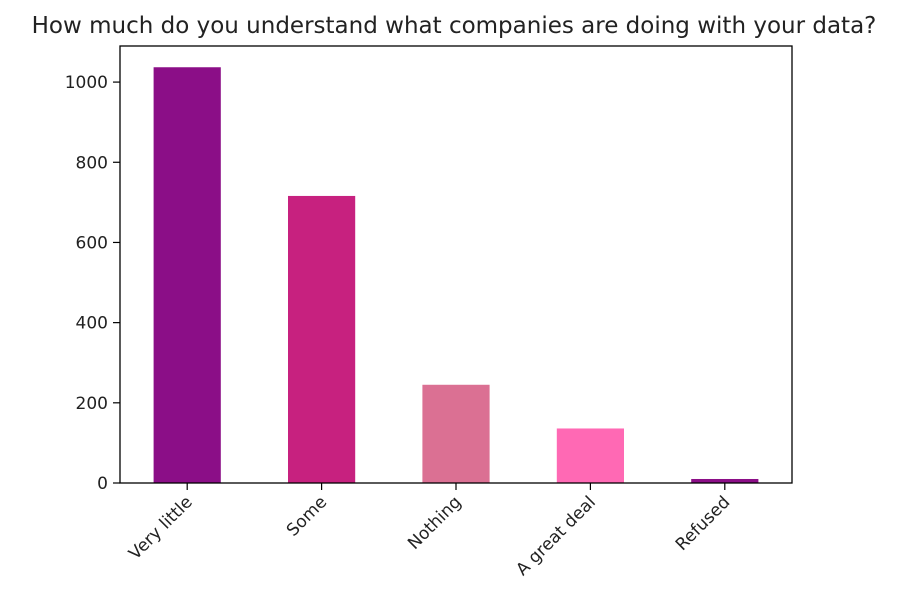  Describe the element at coordinates (322, 339) in the screenshot. I see `bar-some` at that location.